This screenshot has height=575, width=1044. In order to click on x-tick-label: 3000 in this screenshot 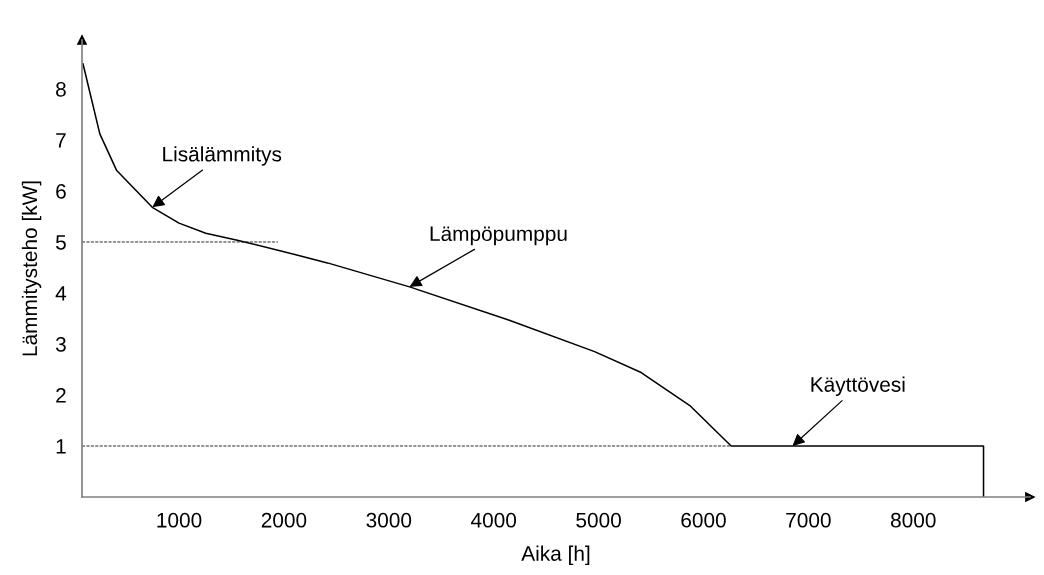, I will do `click(389, 520)`.